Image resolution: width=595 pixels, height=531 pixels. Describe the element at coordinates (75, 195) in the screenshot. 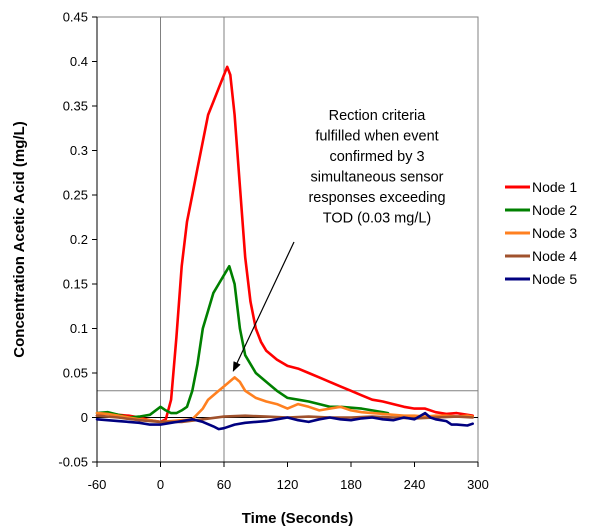

I see `y-tick-label: 0.25` at that location.